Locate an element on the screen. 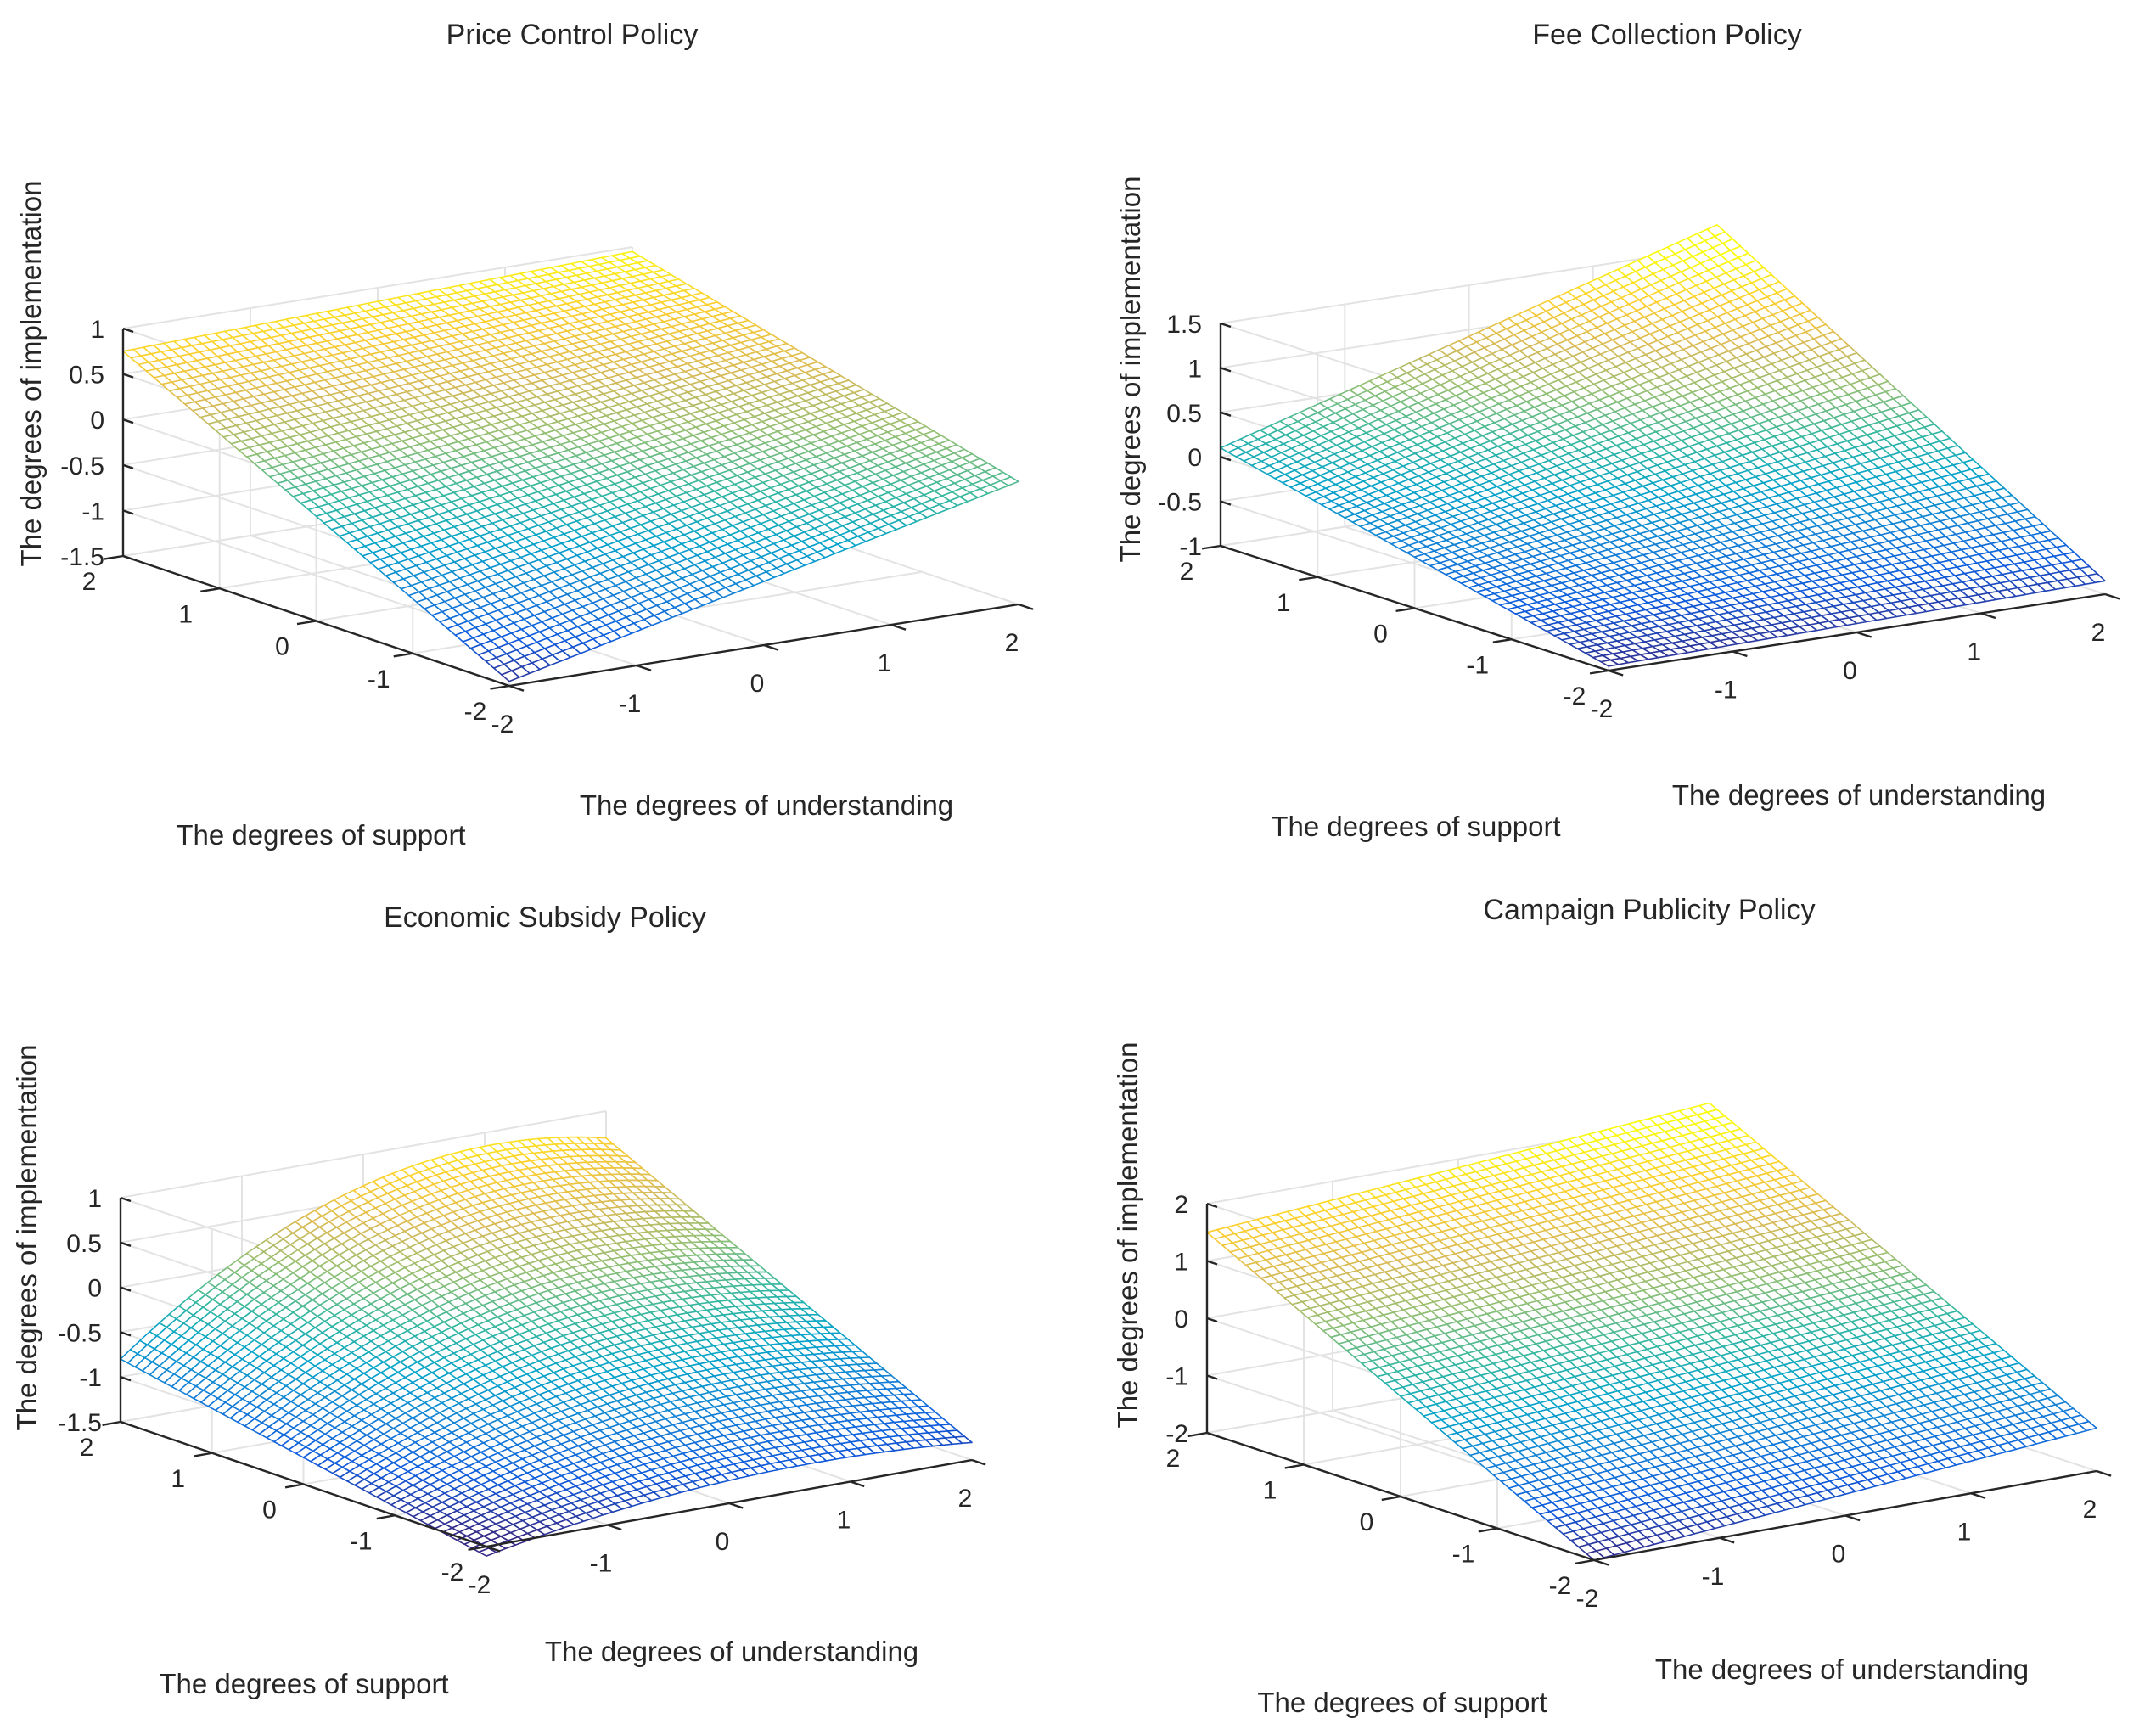 This screenshot has width=2156, height=1724. z-tick-label: 2 is located at coordinates (1181, 1205).